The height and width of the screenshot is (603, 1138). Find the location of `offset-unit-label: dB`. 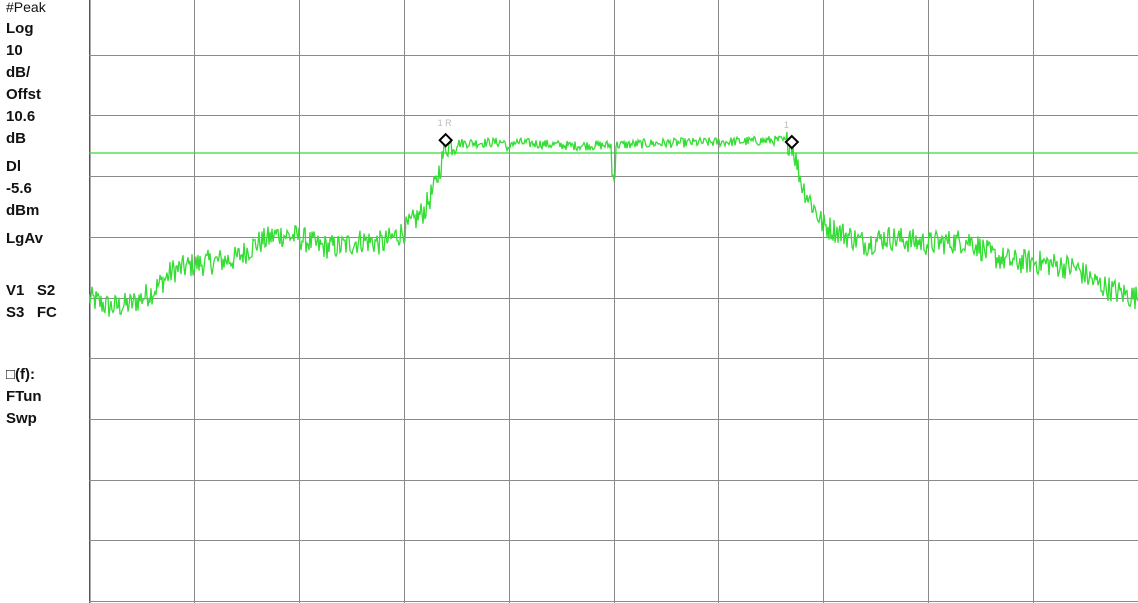

offset-unit-label: dB is located at coordinates (16, 138).